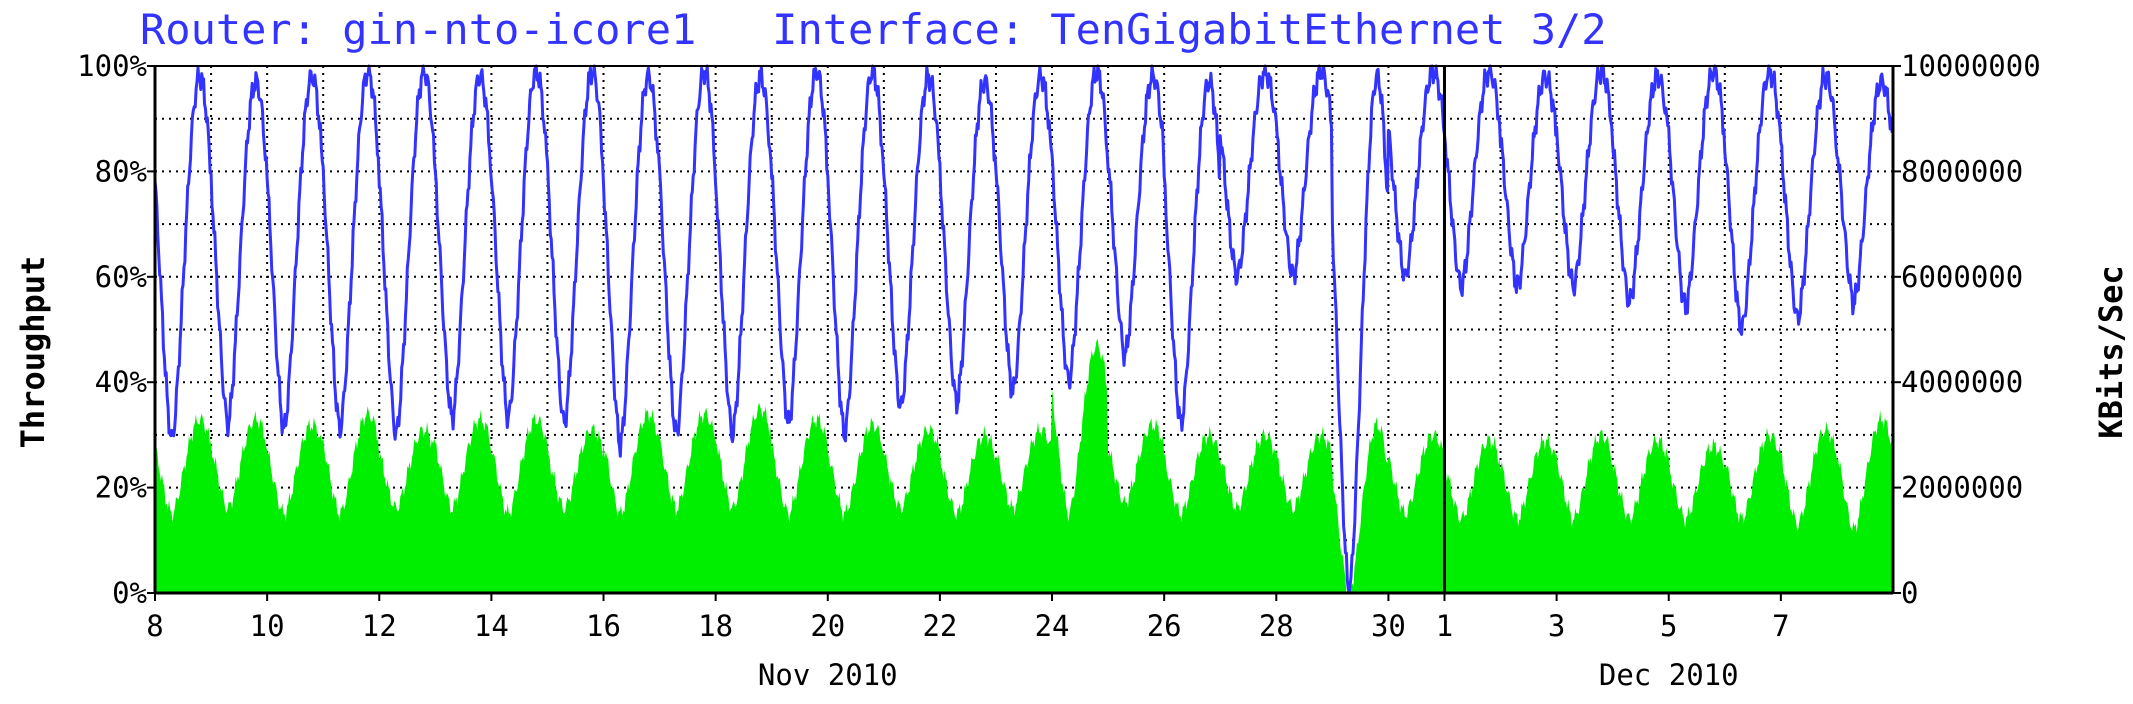 Image resolution: width=2133 pixels, height=704 pixels. Describe the element at coordinates (121, 488) in the screenshot. I see `y-tick-label-left: 20%` at that location.